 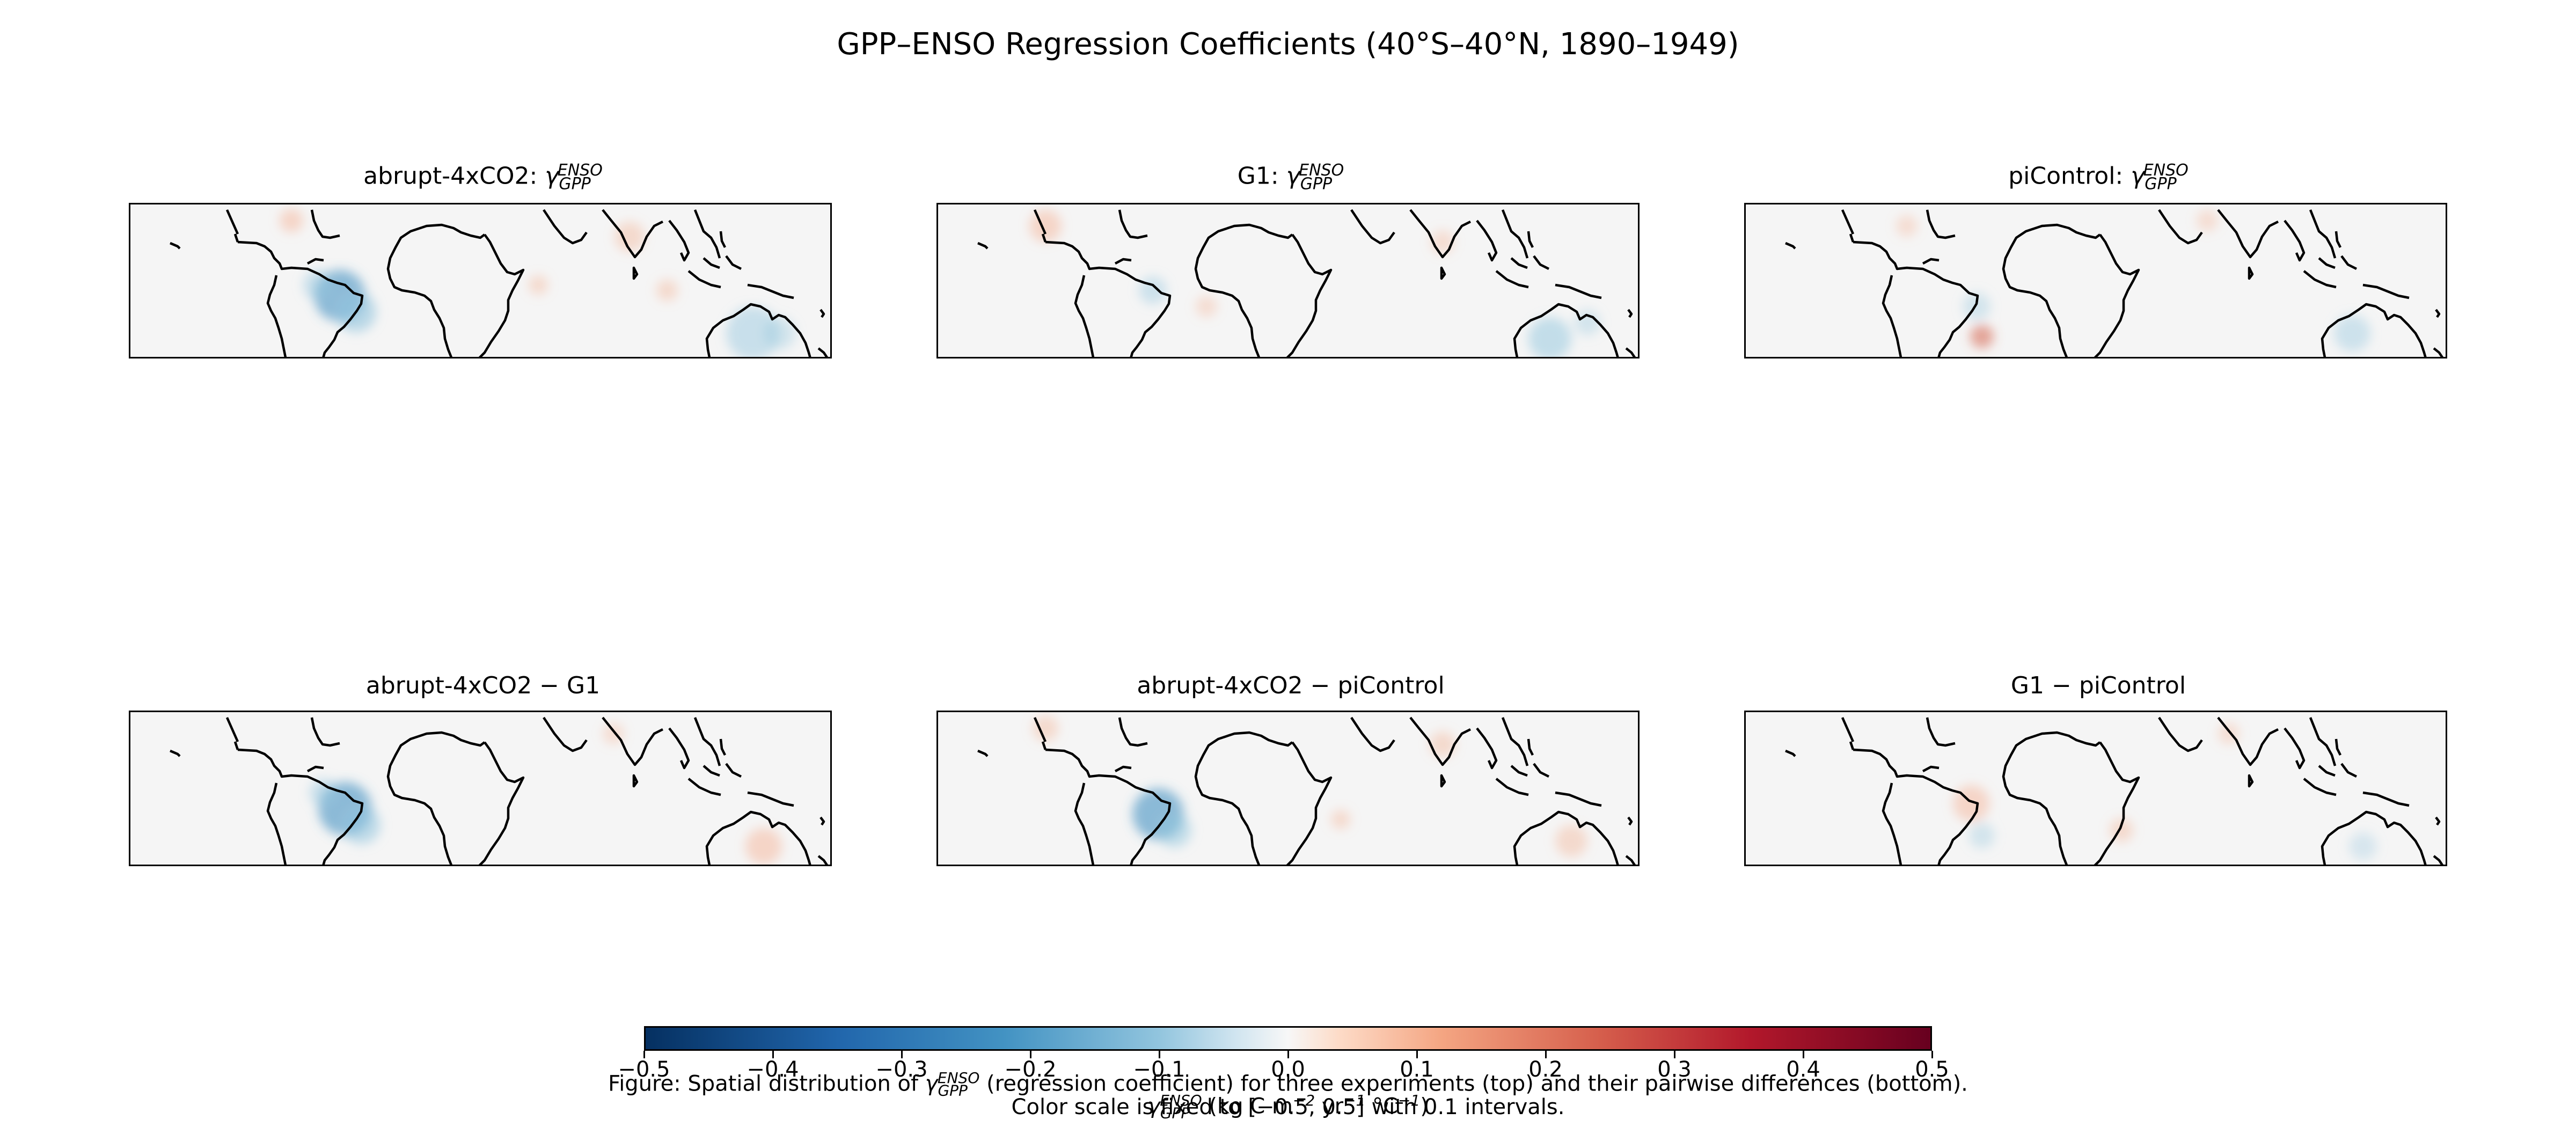 I want to click on colorbar-tick-label: 0.1, so click(x=1417, y=1069).